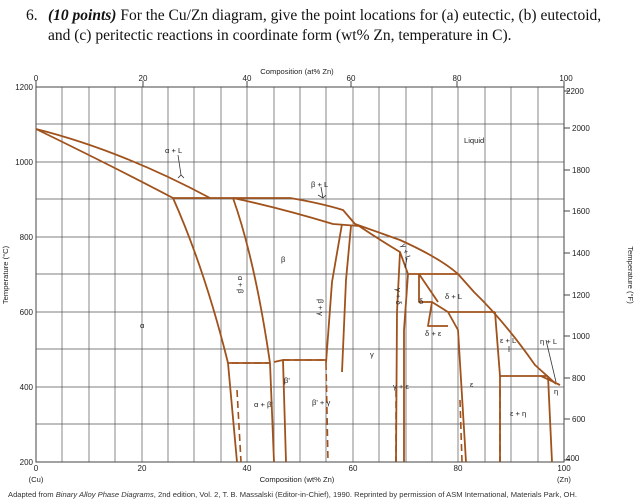 The width and height of the screenshot is (636, 504). Describe the element at coordinates (334, 293) in the screenshot. I see `beta-gamma-left` at that location.